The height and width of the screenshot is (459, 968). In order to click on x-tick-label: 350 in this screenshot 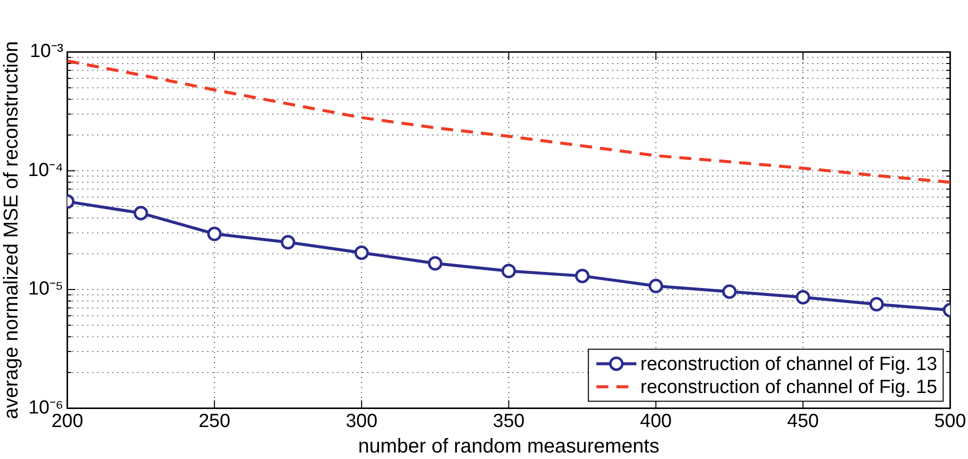, I will do `click(508, 421)`.